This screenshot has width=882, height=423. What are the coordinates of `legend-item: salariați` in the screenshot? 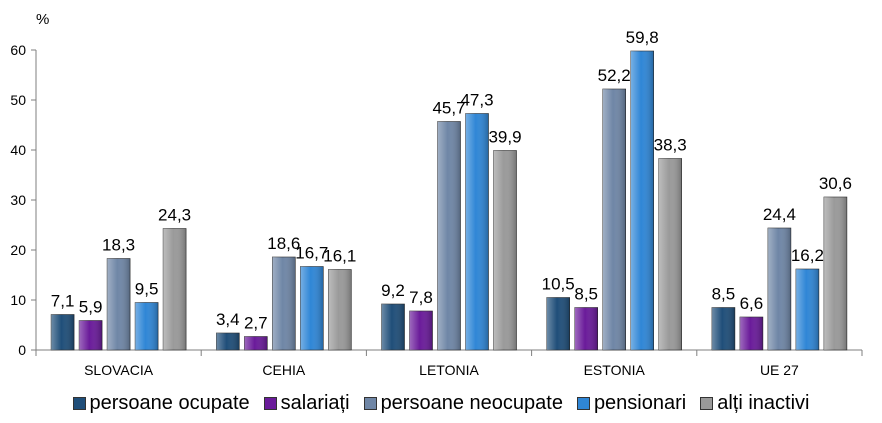 It's located at (306, 403).